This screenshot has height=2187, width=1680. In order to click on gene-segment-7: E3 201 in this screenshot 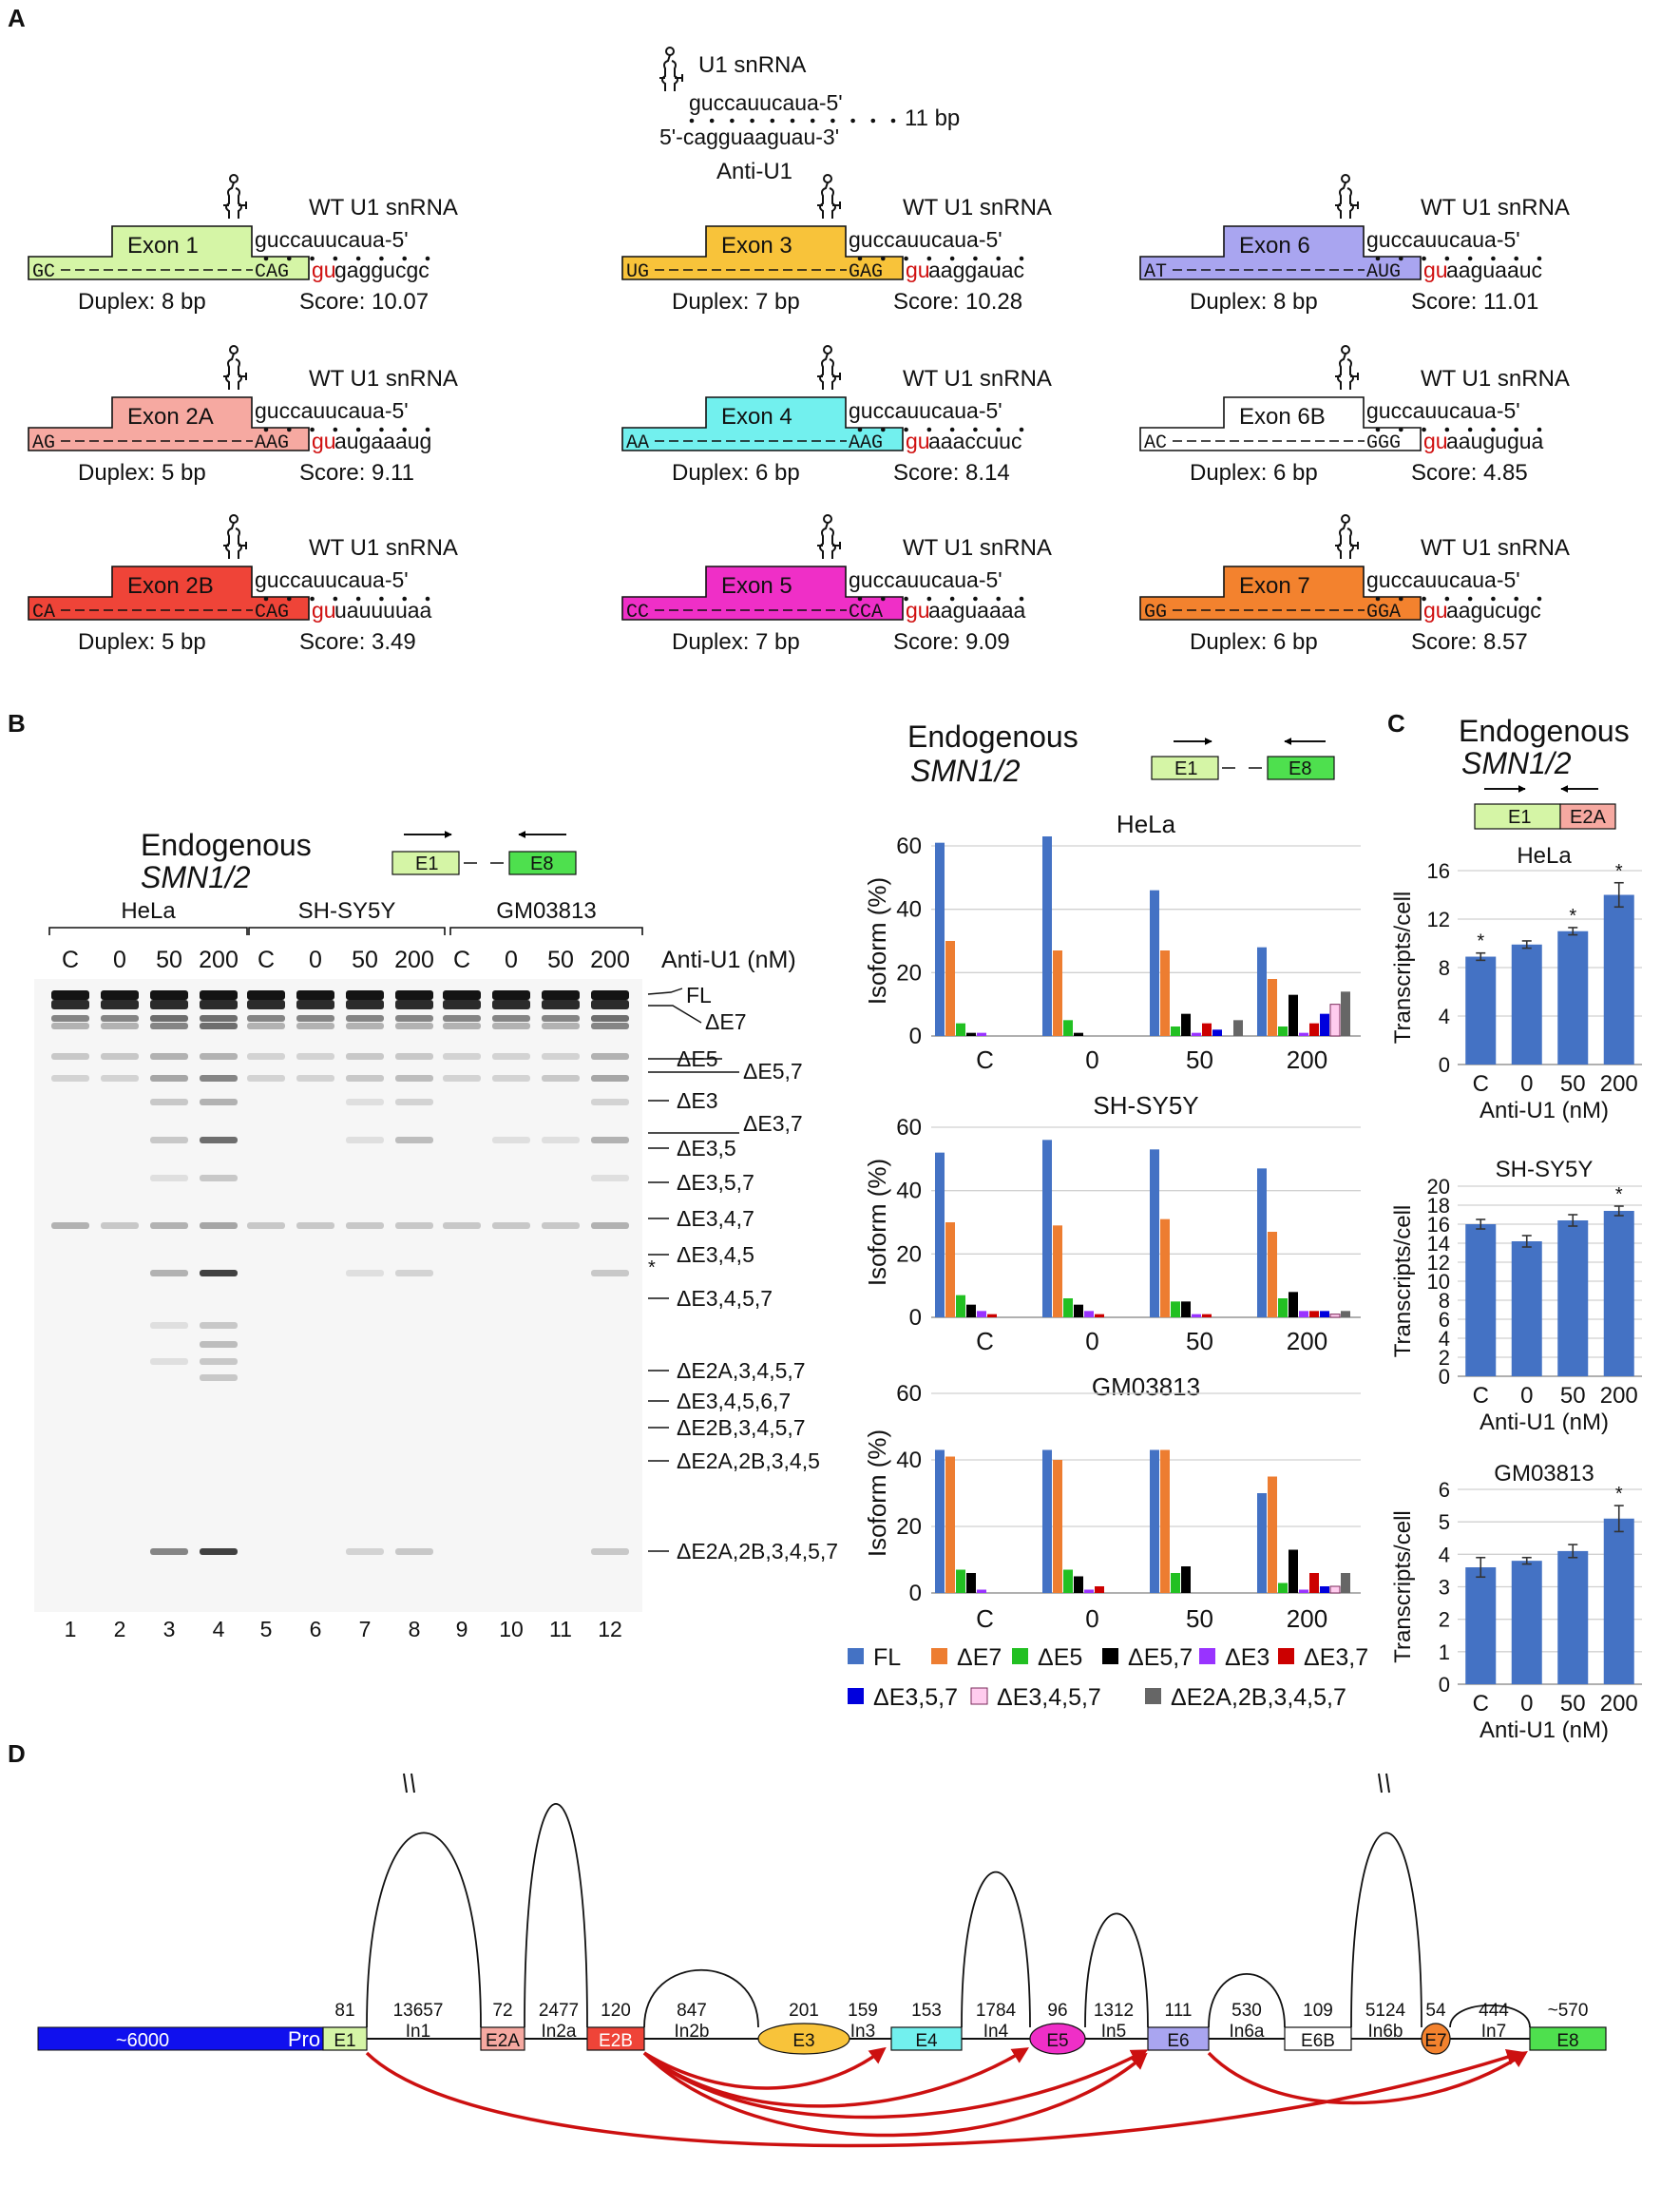, I will do `click(803, 2028)`.